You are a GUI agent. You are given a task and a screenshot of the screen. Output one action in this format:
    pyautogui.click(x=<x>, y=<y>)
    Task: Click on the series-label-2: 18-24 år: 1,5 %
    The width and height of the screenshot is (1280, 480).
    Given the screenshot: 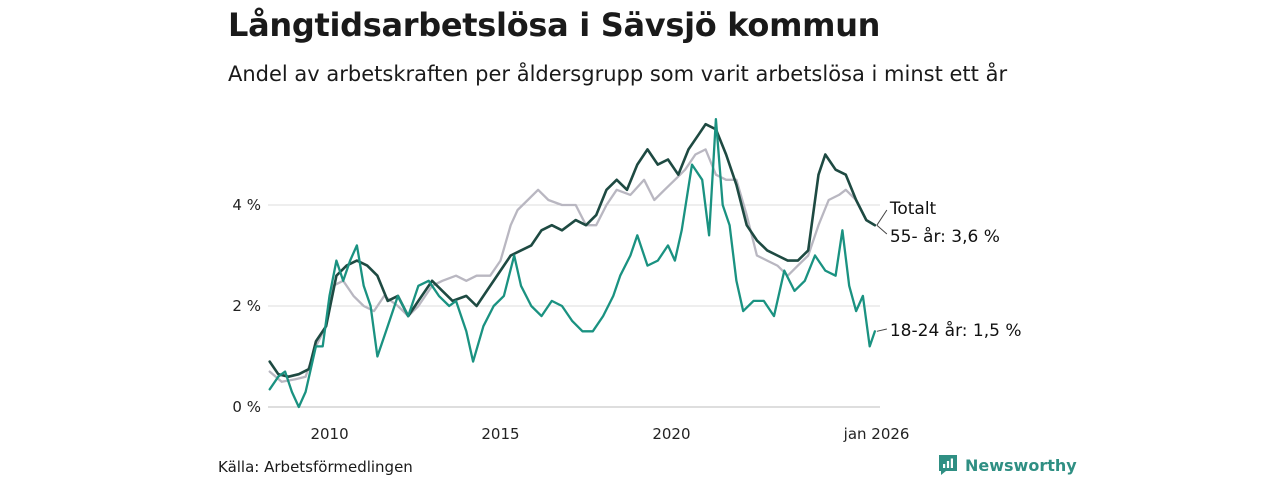 What is the action you would take?
    pyautogui.click(x=956, y=330)
    